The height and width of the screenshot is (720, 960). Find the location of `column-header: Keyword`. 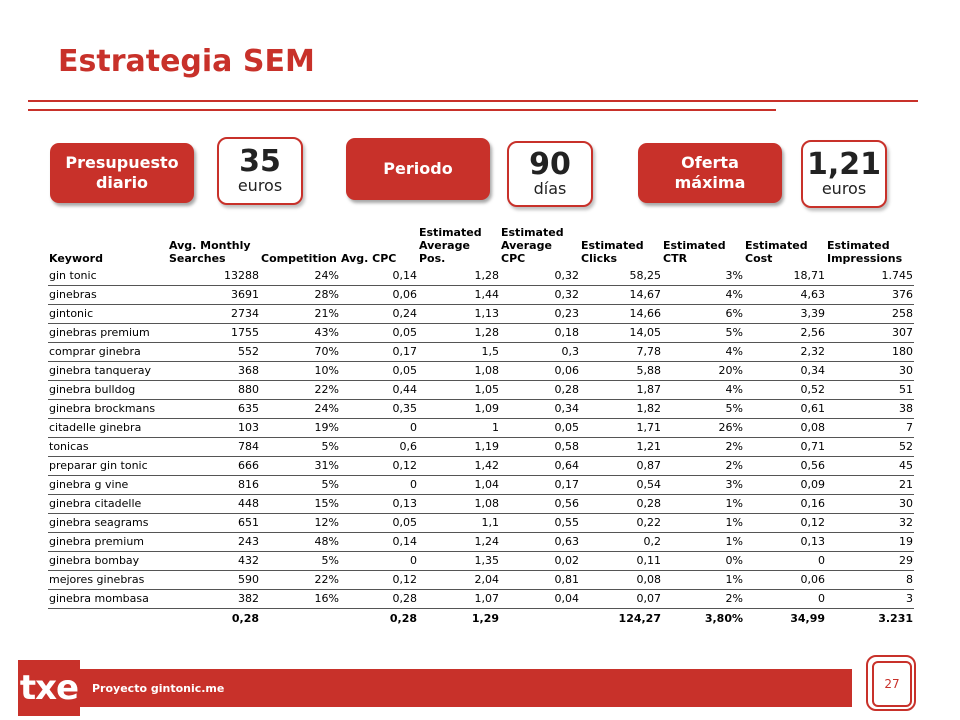

column-header: Keyword is located at coordinates (108, 246).